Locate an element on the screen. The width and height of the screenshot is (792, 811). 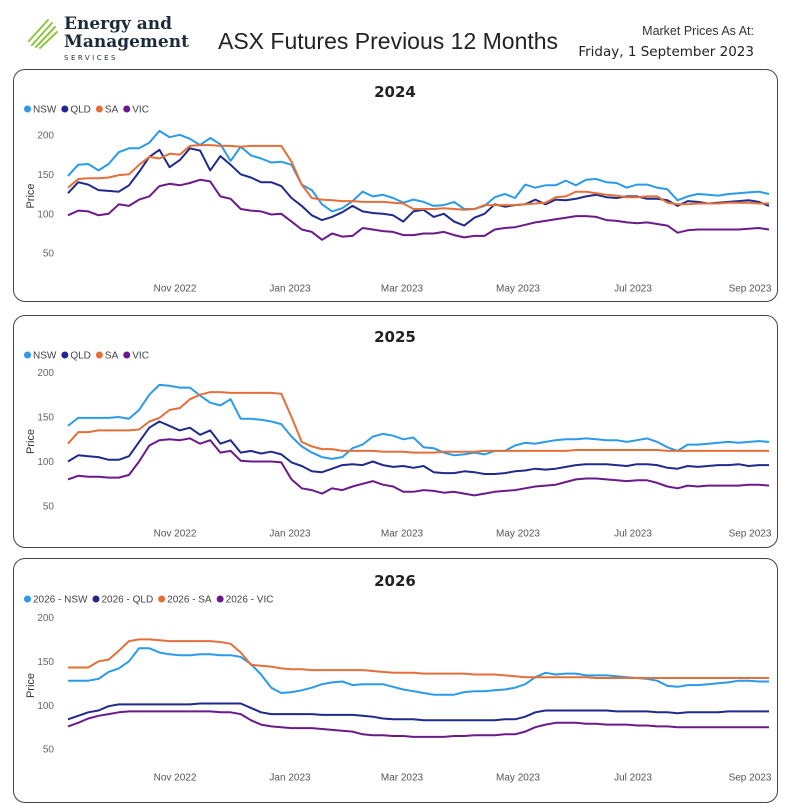
legend-label: 2026 - NSW is located at coordinates (60, 600).